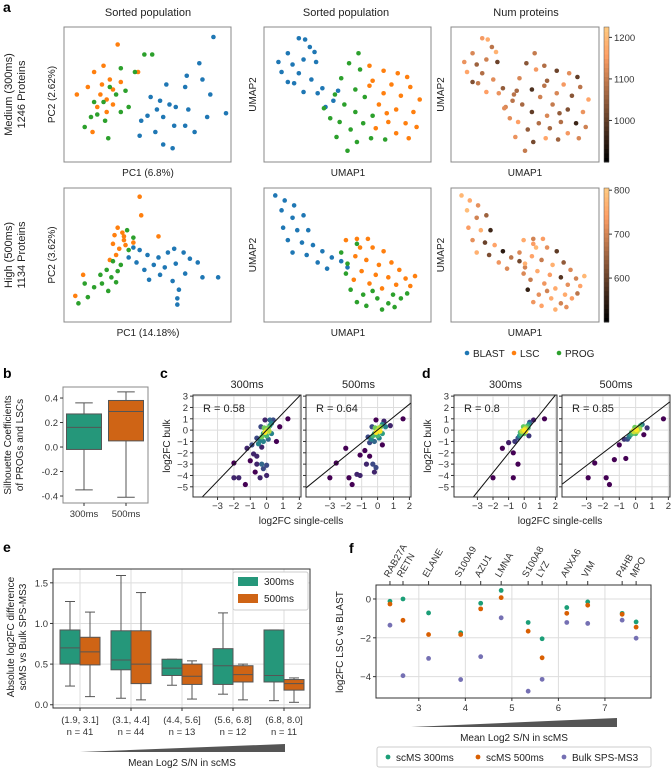  I want to click on x-tick-label: 0, so click(266, 506).